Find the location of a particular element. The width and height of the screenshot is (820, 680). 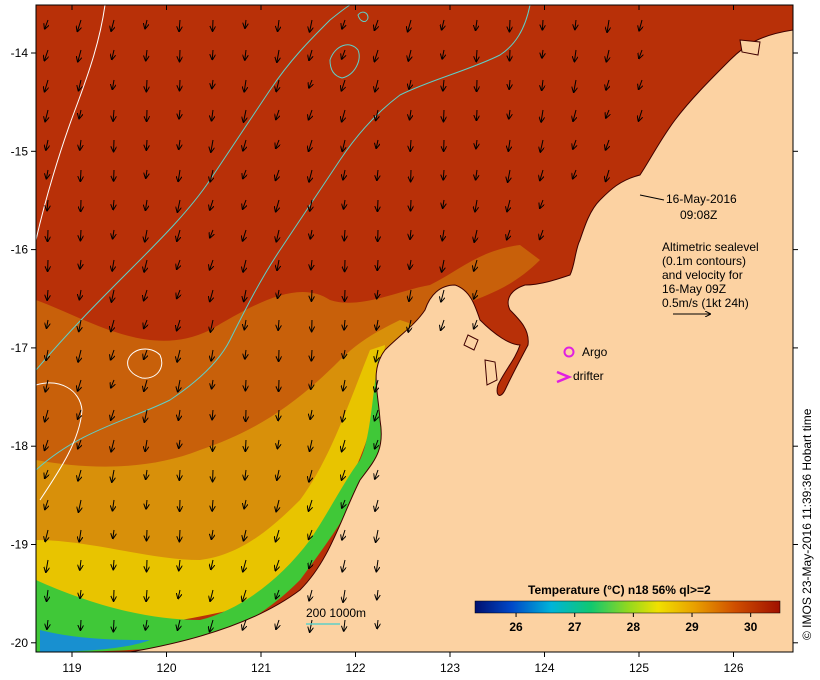

x-tick-label: 119 is located at coordinates (71, 668).